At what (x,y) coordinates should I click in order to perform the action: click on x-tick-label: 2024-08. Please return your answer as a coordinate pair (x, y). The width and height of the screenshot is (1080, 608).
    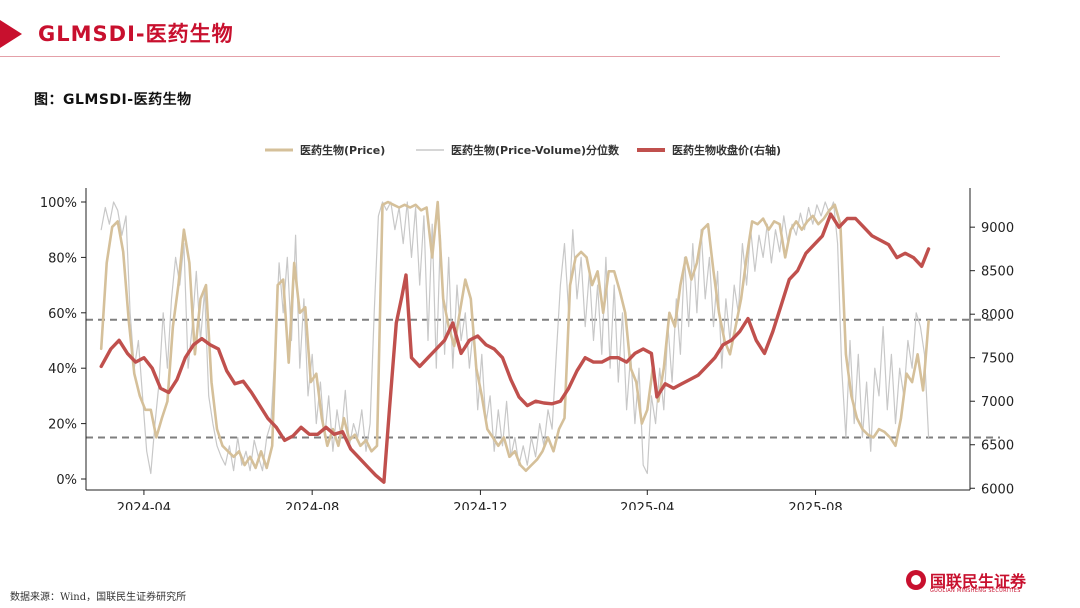
    Looking at the image, I should click on (312, 505).